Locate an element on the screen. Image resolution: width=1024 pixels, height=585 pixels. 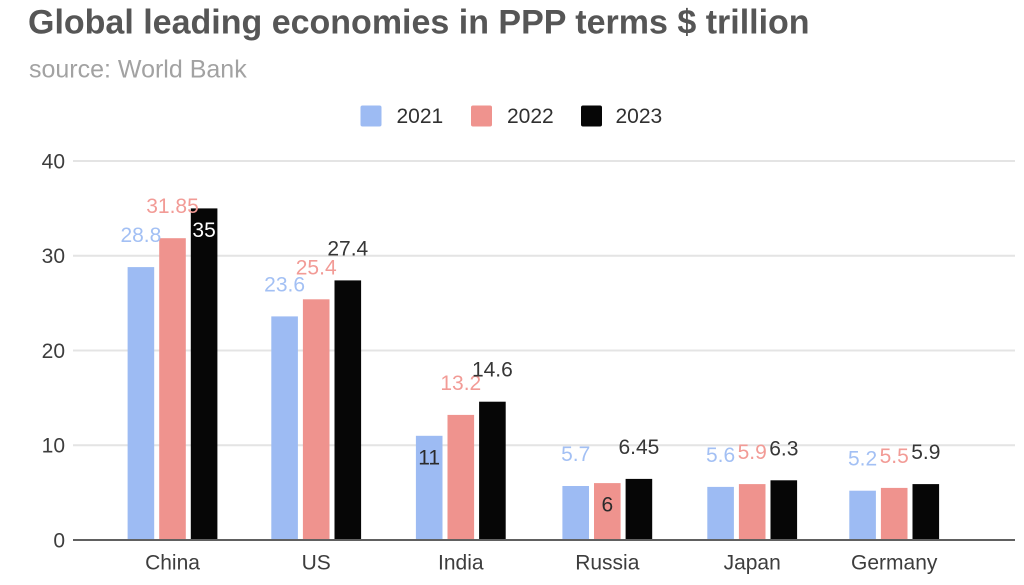
svg-text: 6.45 is located at coordinates (638, 447).